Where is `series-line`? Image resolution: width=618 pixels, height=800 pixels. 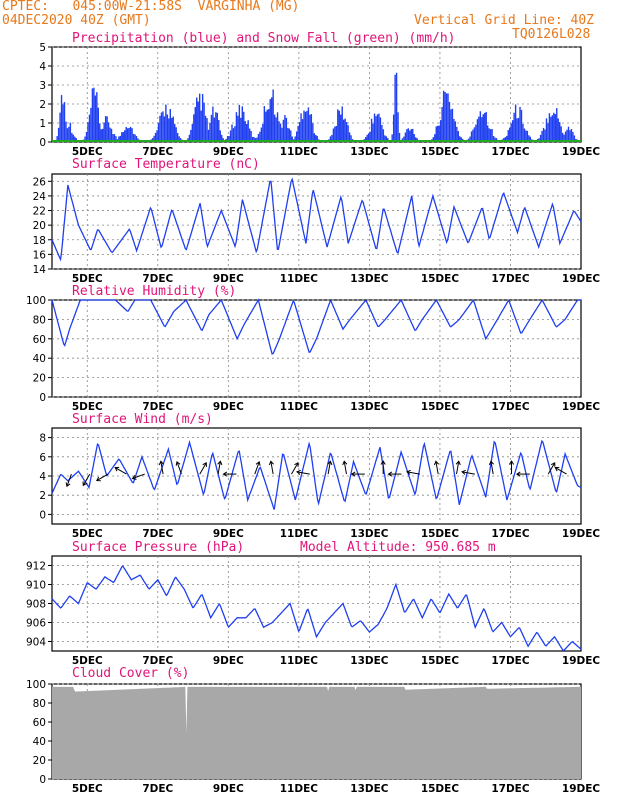 series-line is located at coordinates (316, 219).